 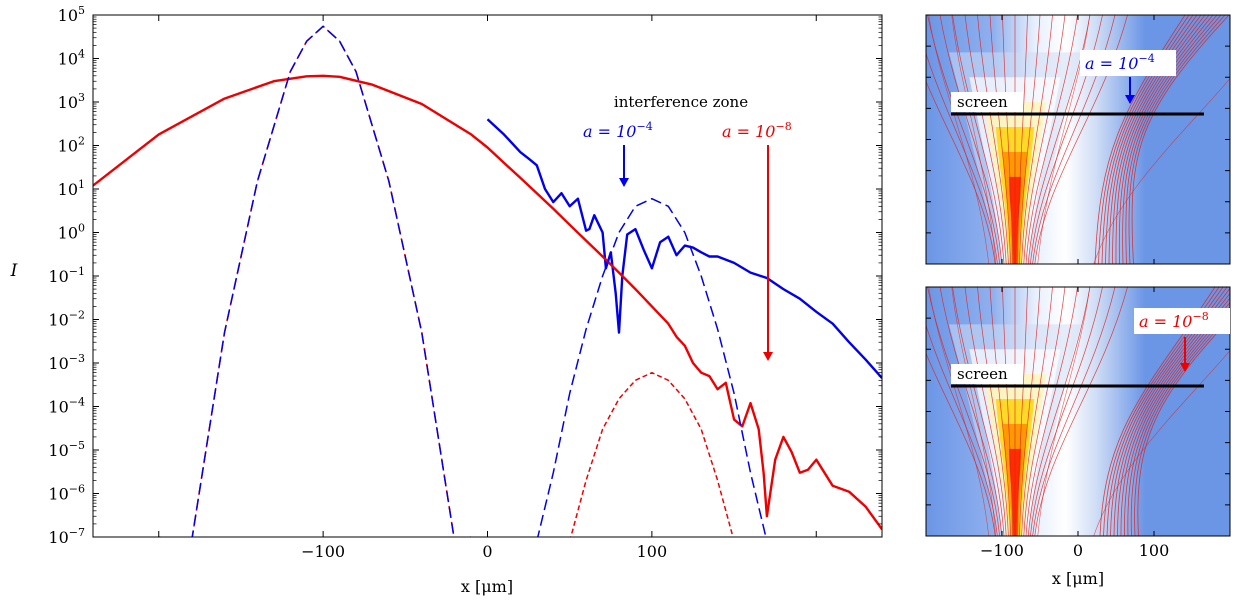 I want to click on top-arrow-label-bg, so click(x=1128, y=63).